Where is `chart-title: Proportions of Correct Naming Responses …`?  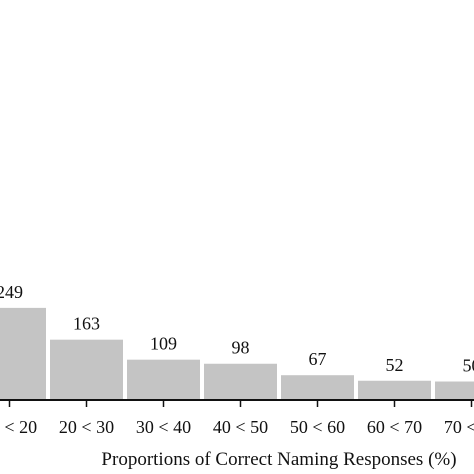
chart-title: Proportions of Correct Naming Responses … is located at coordinates (278, 459).